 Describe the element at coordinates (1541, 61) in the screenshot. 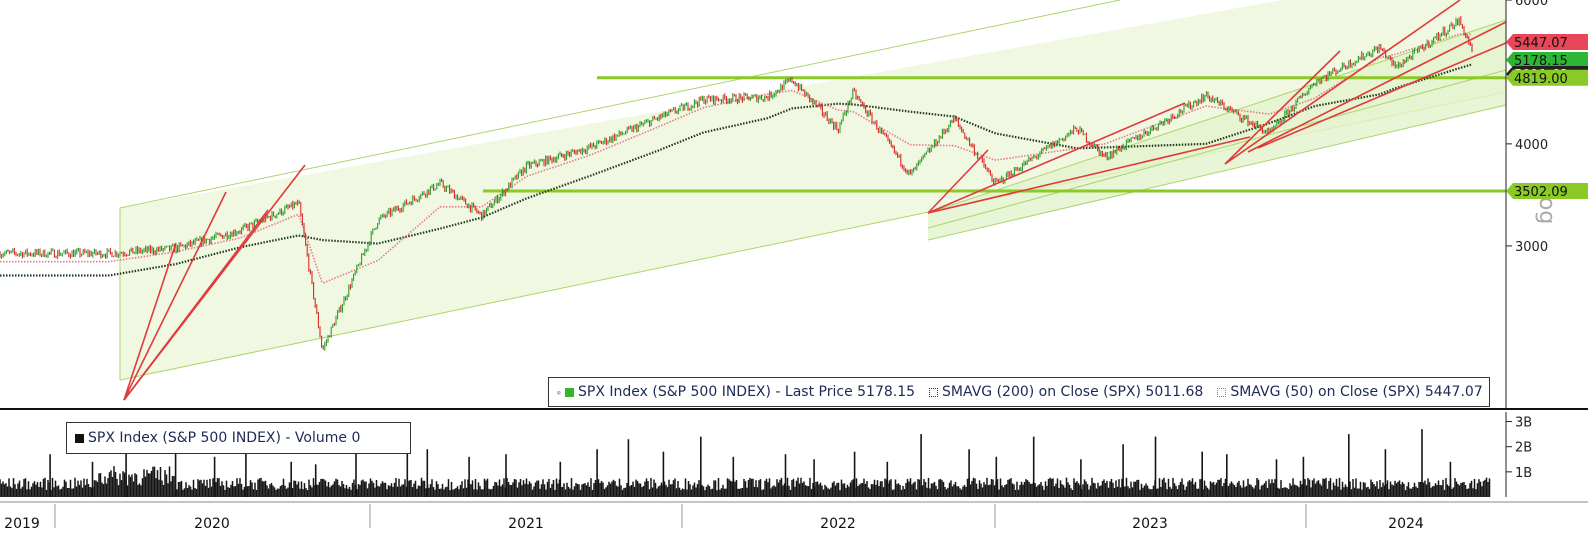

I see `price-tag-label: 5178.15` at that location.